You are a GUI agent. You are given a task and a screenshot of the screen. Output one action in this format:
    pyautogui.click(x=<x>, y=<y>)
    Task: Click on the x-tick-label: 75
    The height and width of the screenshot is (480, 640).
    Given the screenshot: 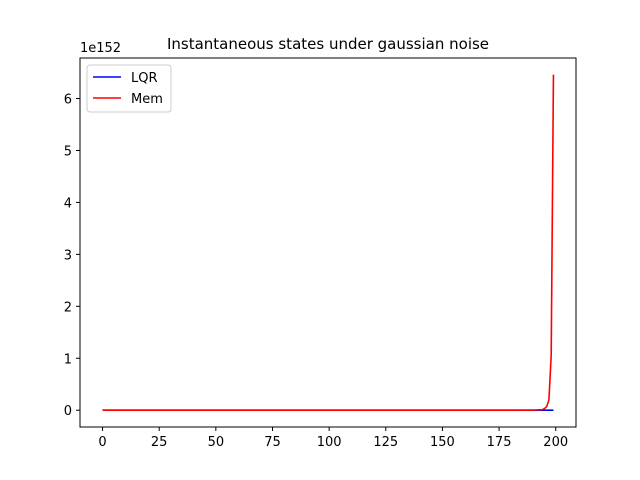 What is the action you would take?
    pyautogui.click(x=272, y=442)
    